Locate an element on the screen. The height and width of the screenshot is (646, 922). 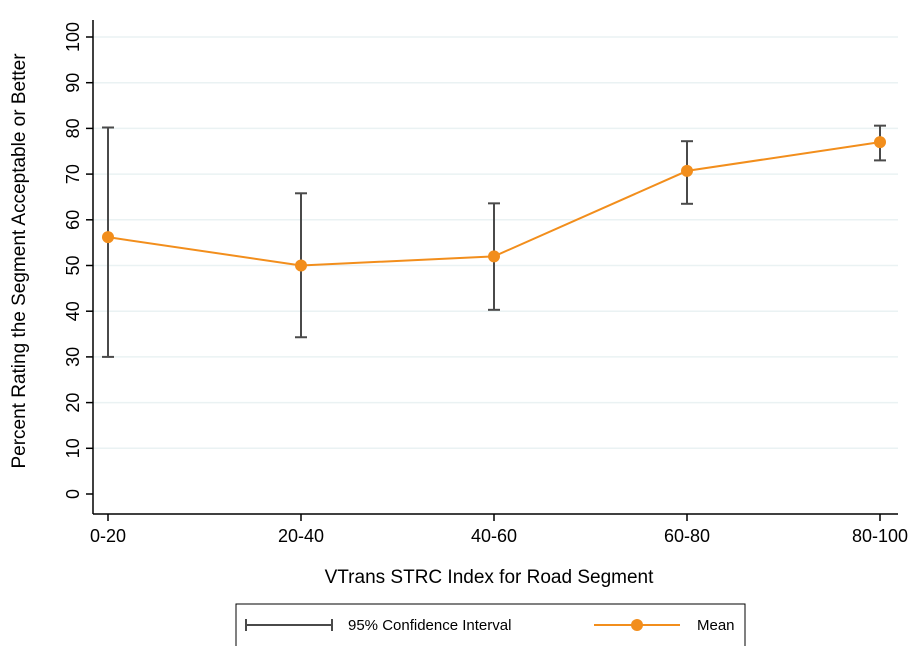
legend: 95% Confidence Interval Mean is located at coordinates (490, 624).